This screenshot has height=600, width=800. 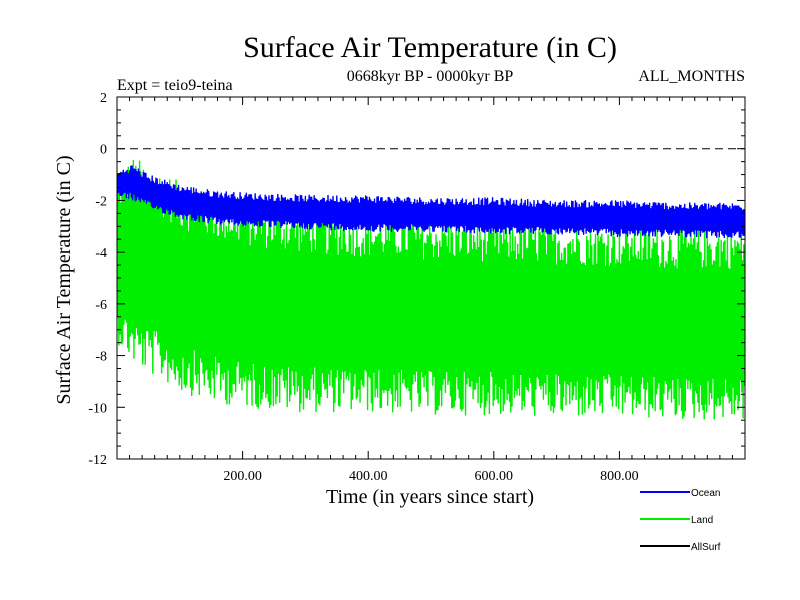 What do you see at coordinates (101, 305) in the screenshot?
I see `y-tick-label: -6` at bounding box center [101, 305].